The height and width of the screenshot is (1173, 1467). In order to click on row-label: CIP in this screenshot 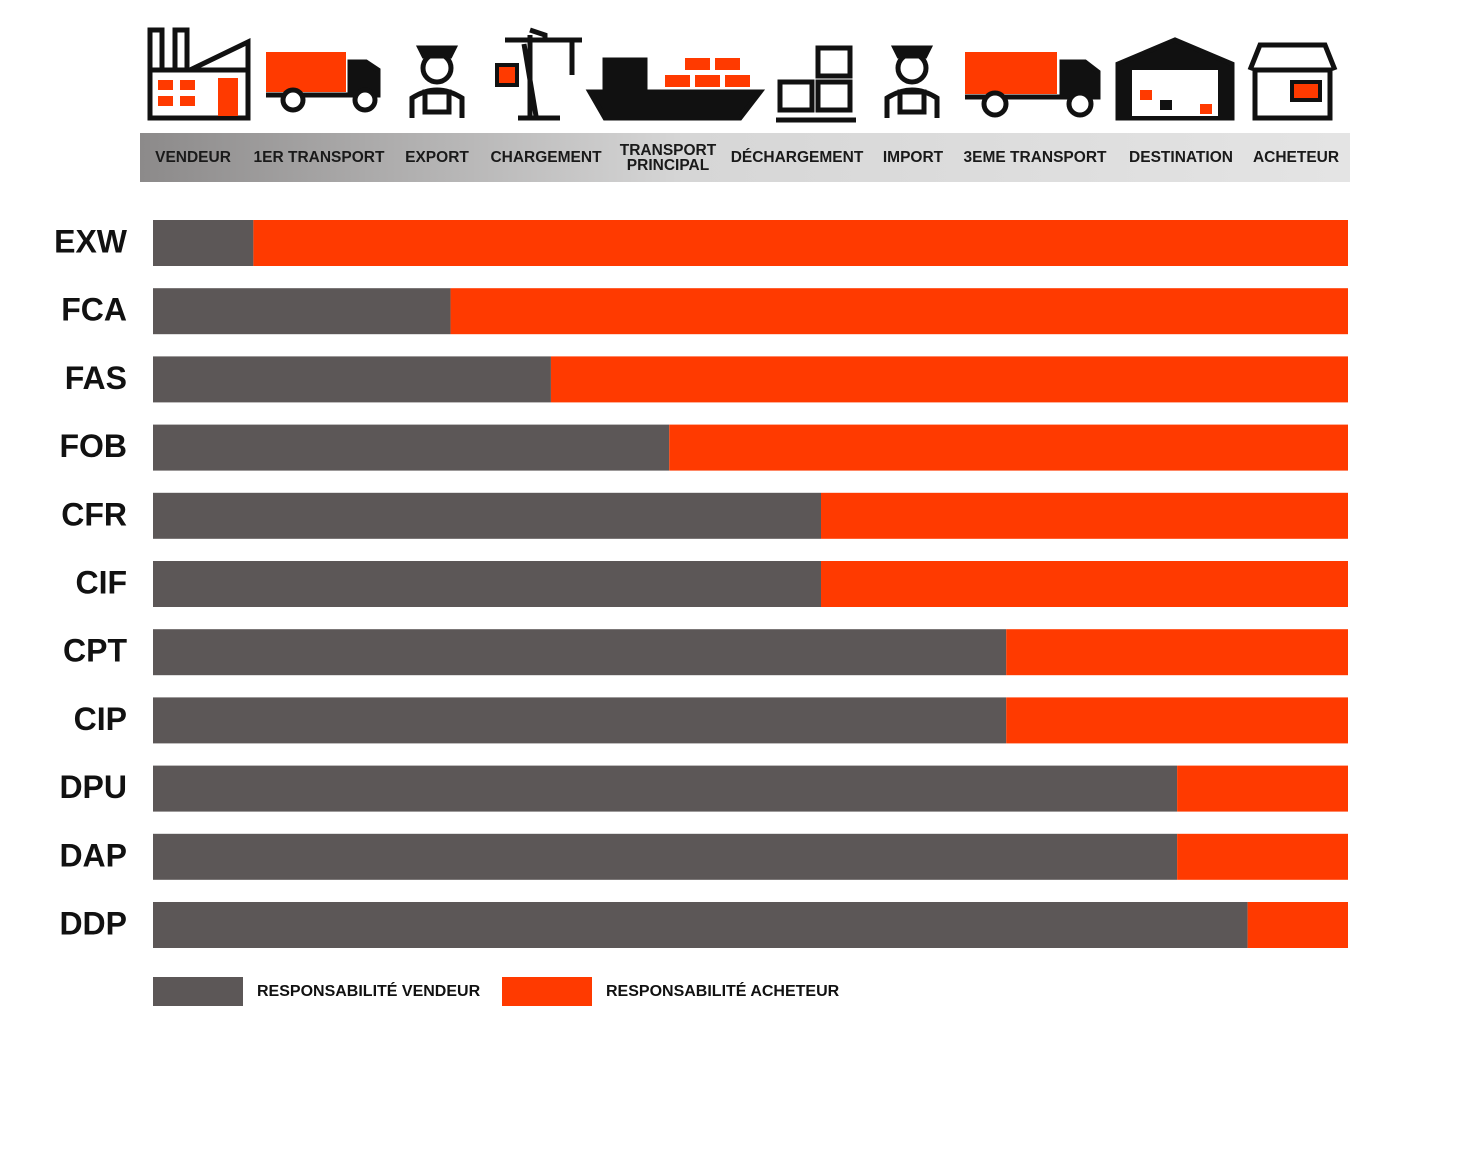, I will do `click(100, 719)`.